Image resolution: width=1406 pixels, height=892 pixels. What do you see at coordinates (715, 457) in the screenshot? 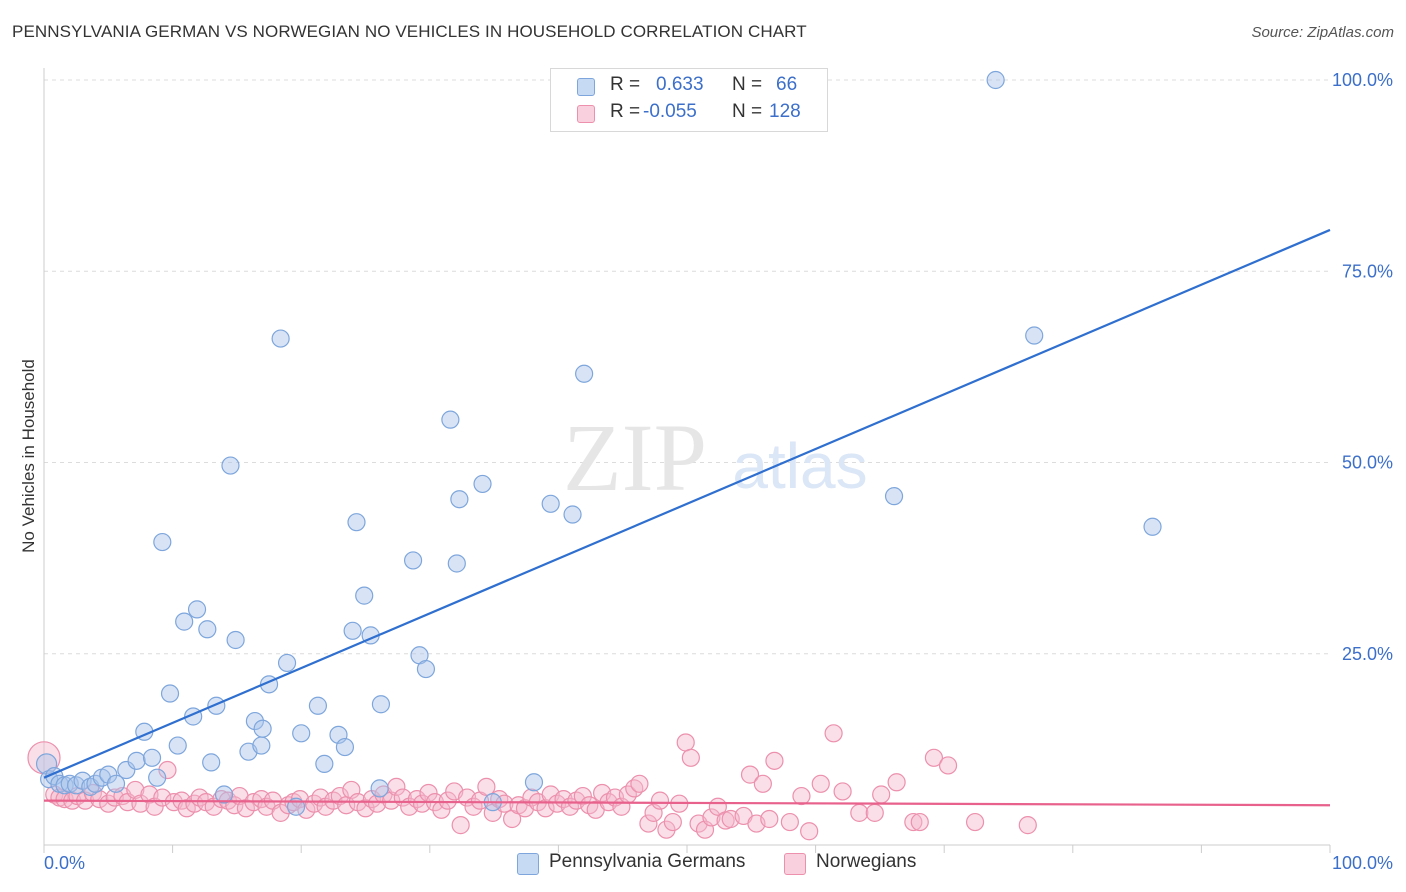
I see `watermark: ZIP atlas` at bounding box center [715, 457].